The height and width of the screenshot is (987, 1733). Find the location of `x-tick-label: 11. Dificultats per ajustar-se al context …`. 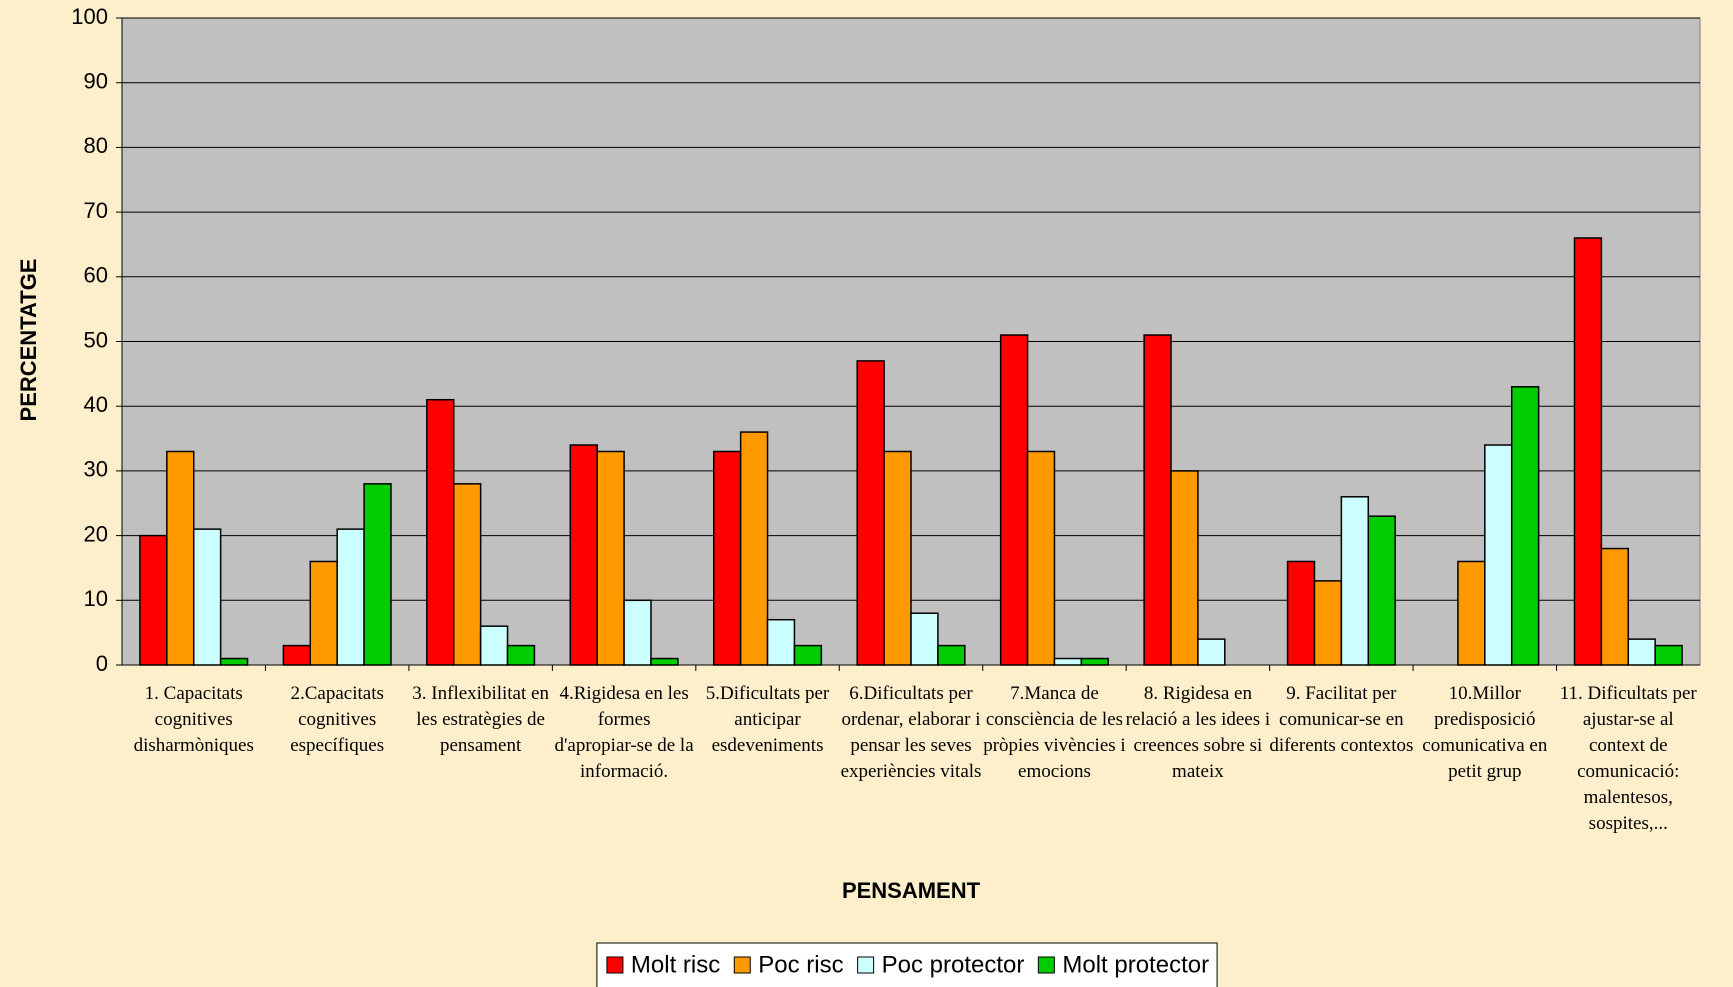

x-tick-label: 11. Dificultats per ajustar-se al context … is located at coordinates (1629, 758).